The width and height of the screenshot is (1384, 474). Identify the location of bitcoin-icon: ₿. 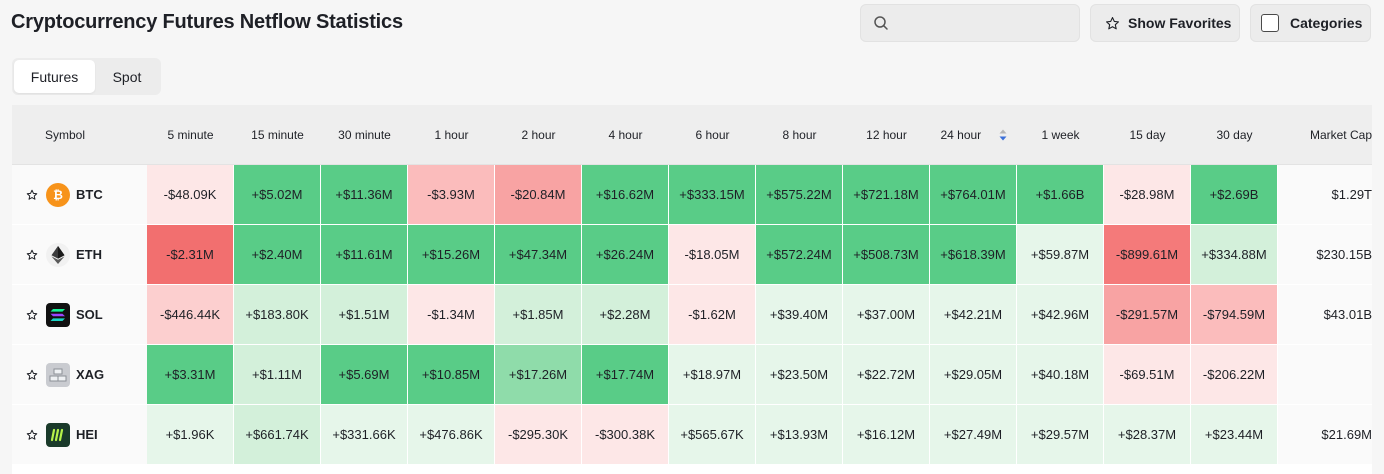
(61, 194).